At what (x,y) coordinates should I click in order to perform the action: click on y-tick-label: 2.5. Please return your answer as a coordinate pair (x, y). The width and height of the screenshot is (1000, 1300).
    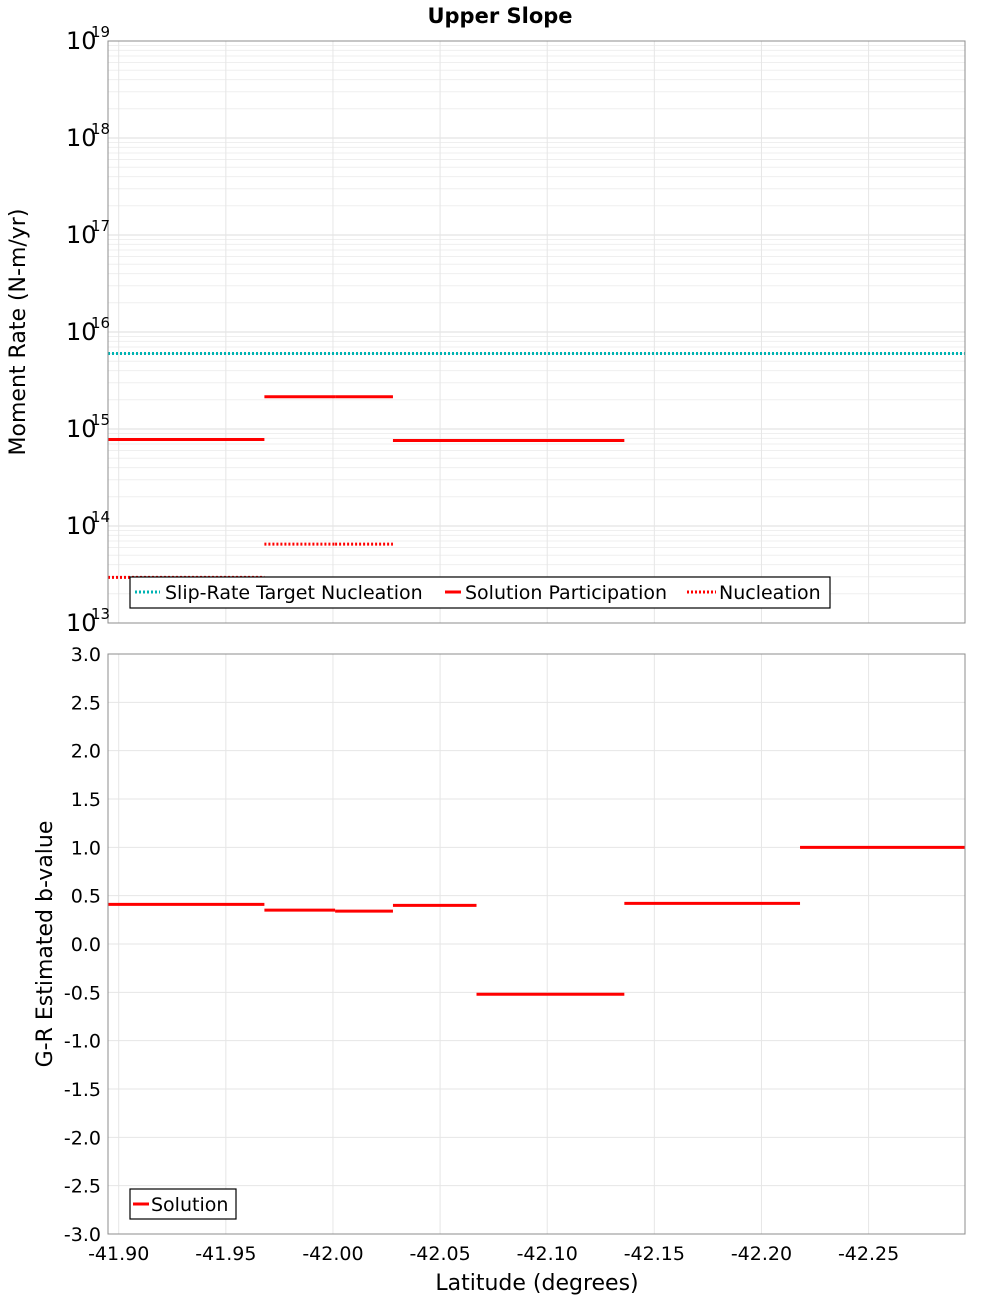
    Looking at the image, I should click on (86, 703).